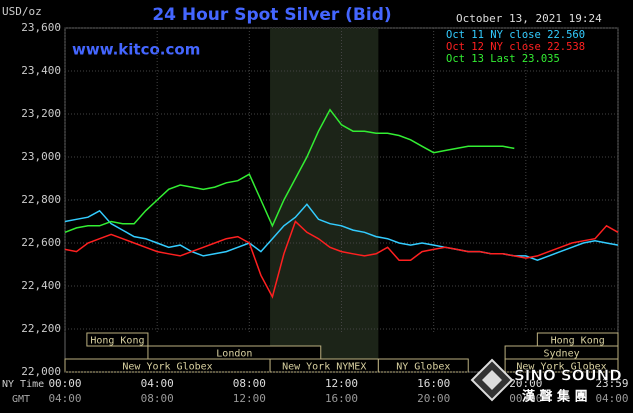 Image resolution: width=633 pixels, height=413 pixels. What do you see at coordinates (249, 383) in the screenshot?
I see `x-tick-label: 08:00` at bounding box center [249, 383].